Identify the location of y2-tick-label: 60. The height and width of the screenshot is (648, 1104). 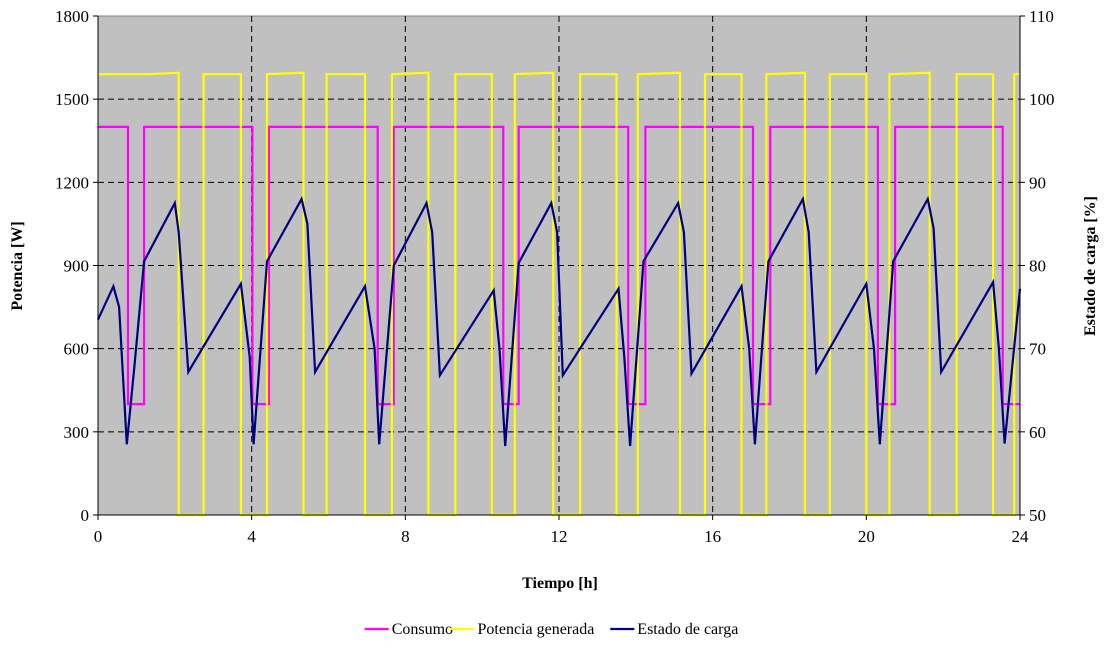
(1037, 432).